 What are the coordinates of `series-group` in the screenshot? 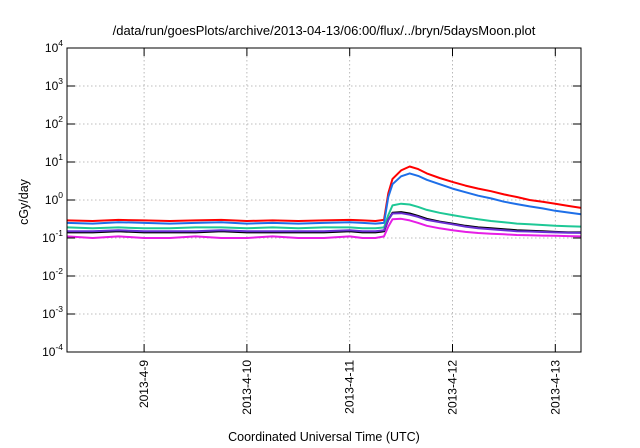 It's located at (324, 202).